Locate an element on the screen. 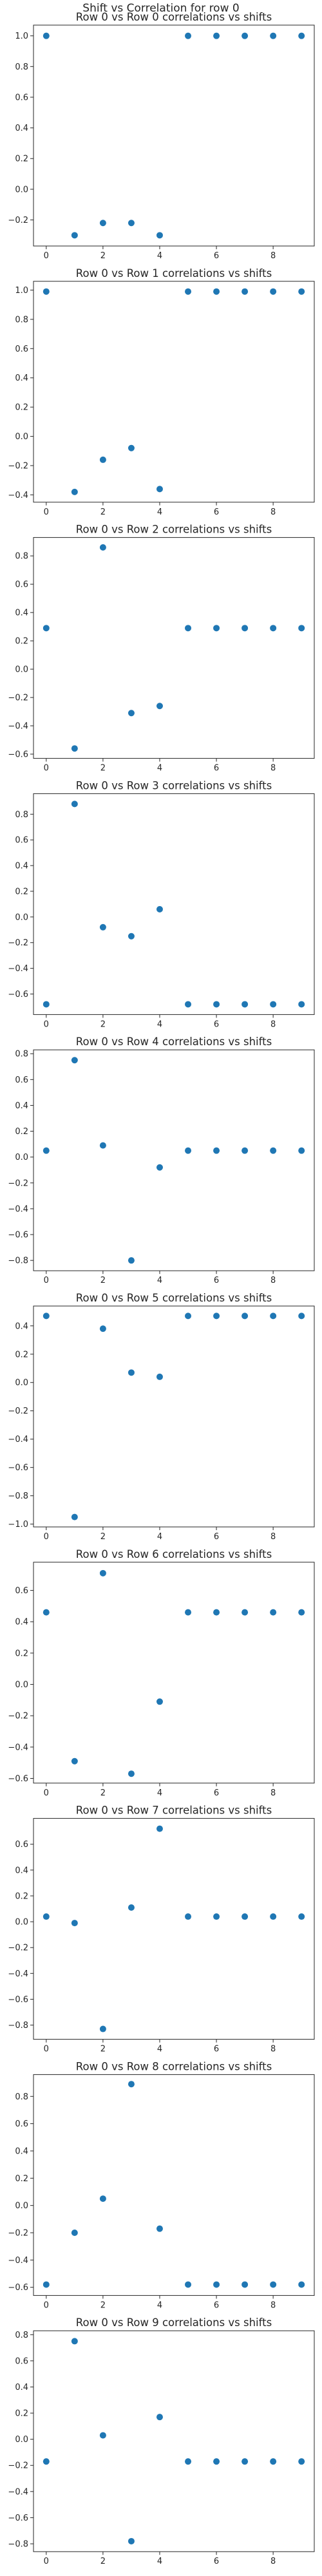  subplot-title: Row 0 vs Row 5 correlations vs shifts is located at coordinates (174, 1298).